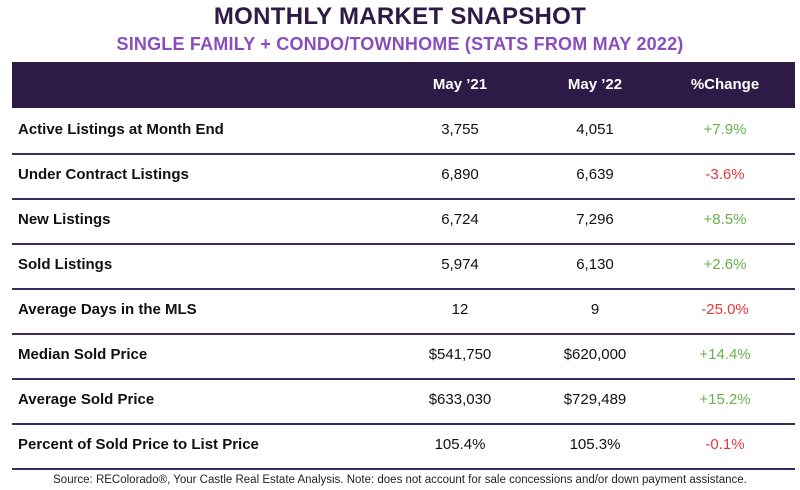  Describe the element at coordinates (103, 174) in the screenshot. I see `row-label: Under Contract Listings` at that location.